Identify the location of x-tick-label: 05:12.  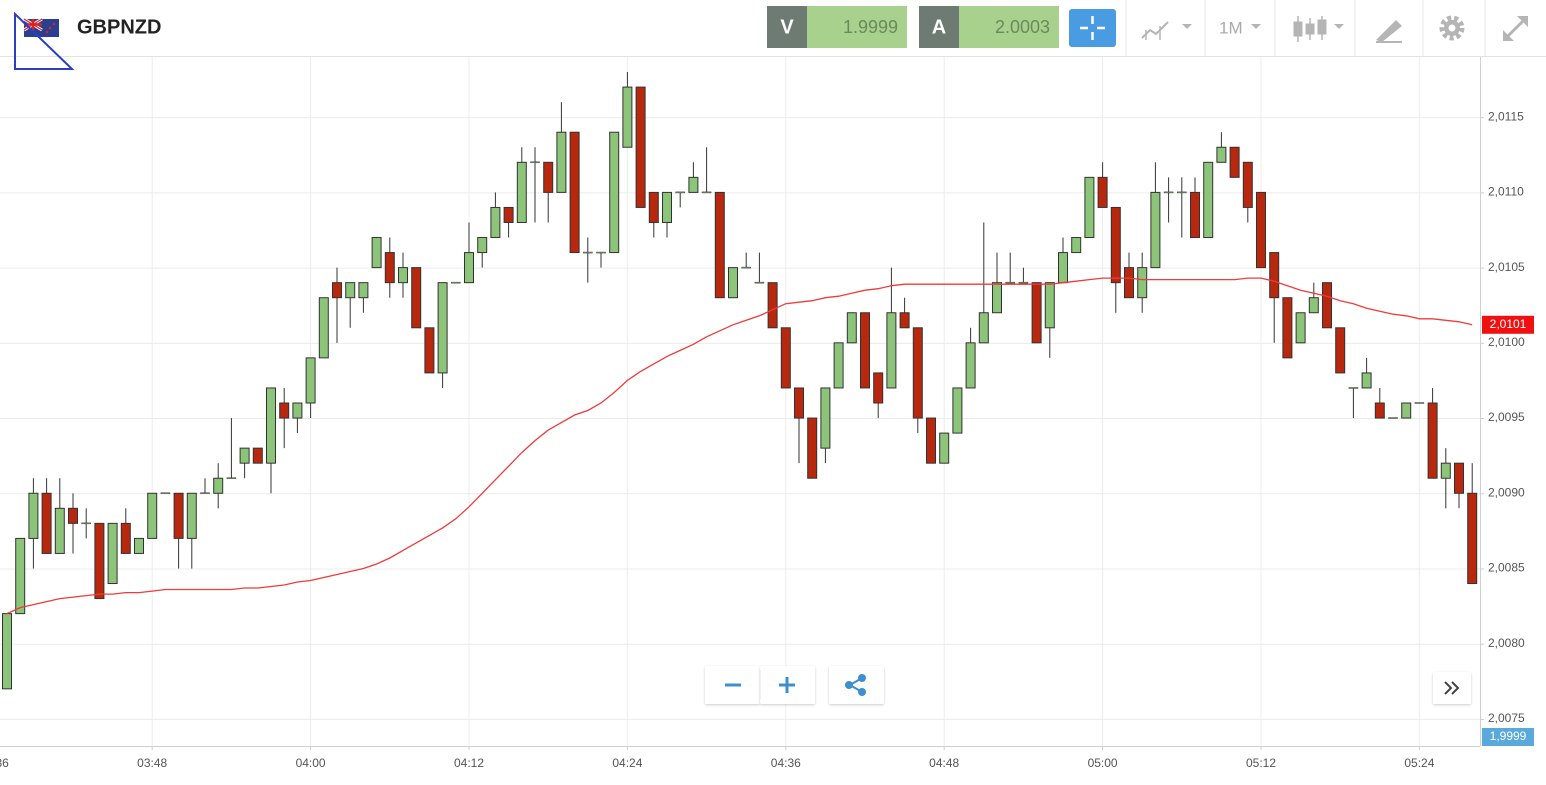
(1261, 763).